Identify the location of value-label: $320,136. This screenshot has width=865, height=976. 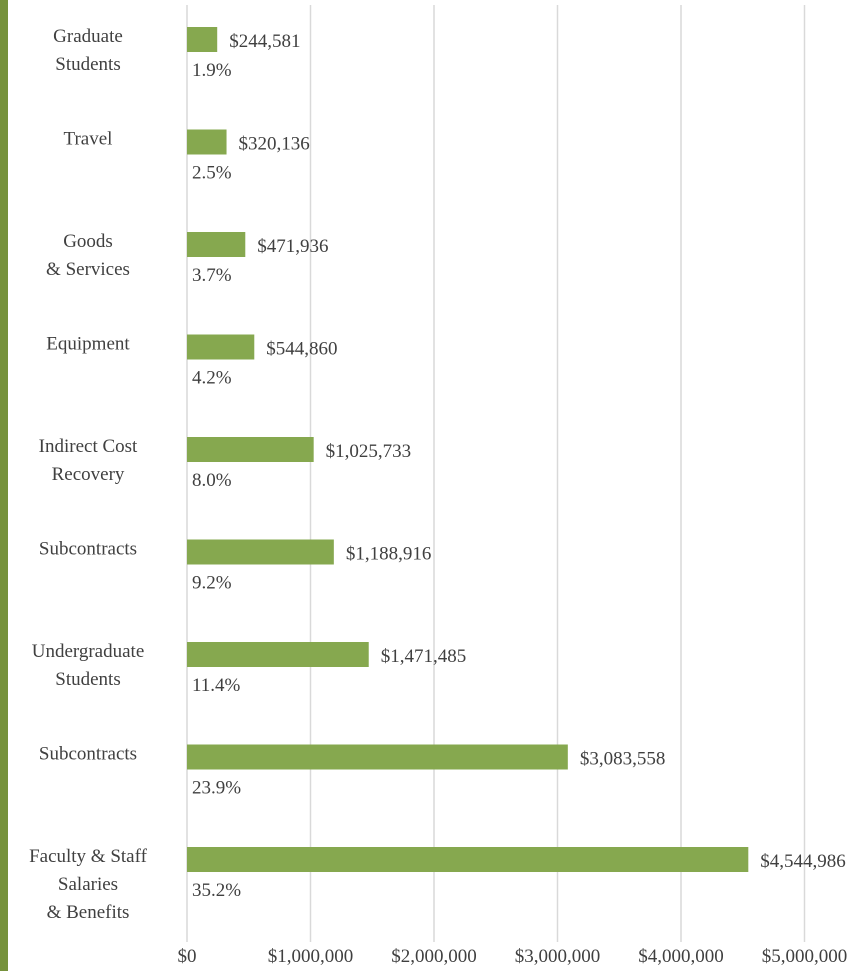
(274, 144).